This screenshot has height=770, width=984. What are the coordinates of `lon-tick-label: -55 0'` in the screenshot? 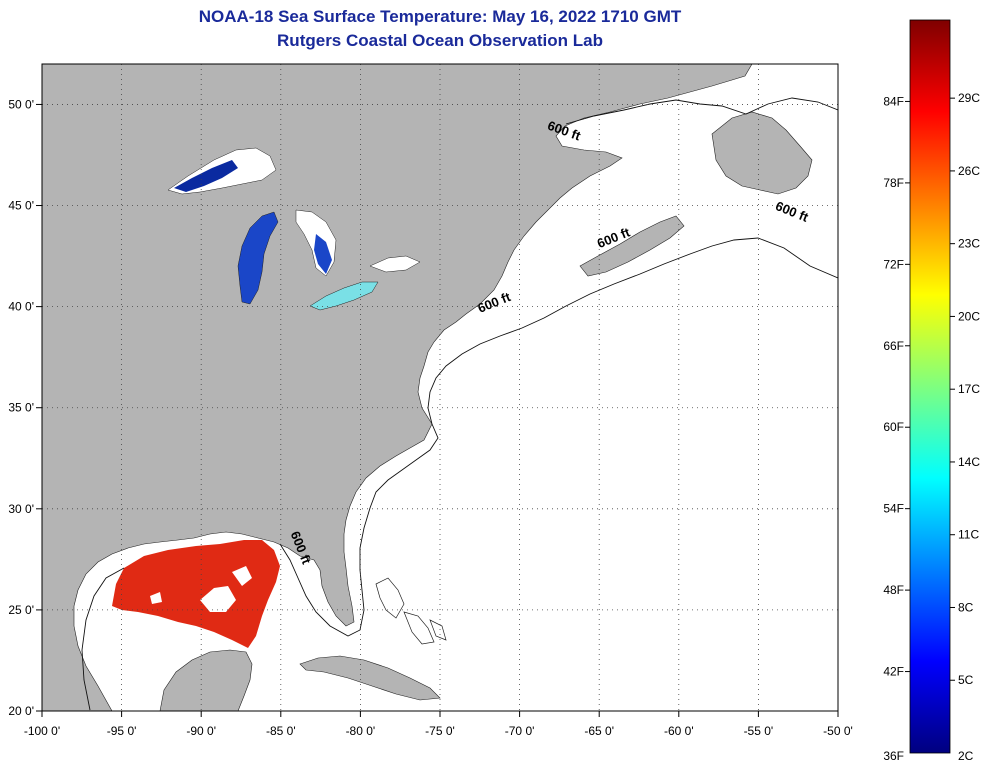 It's located at (759, 731).